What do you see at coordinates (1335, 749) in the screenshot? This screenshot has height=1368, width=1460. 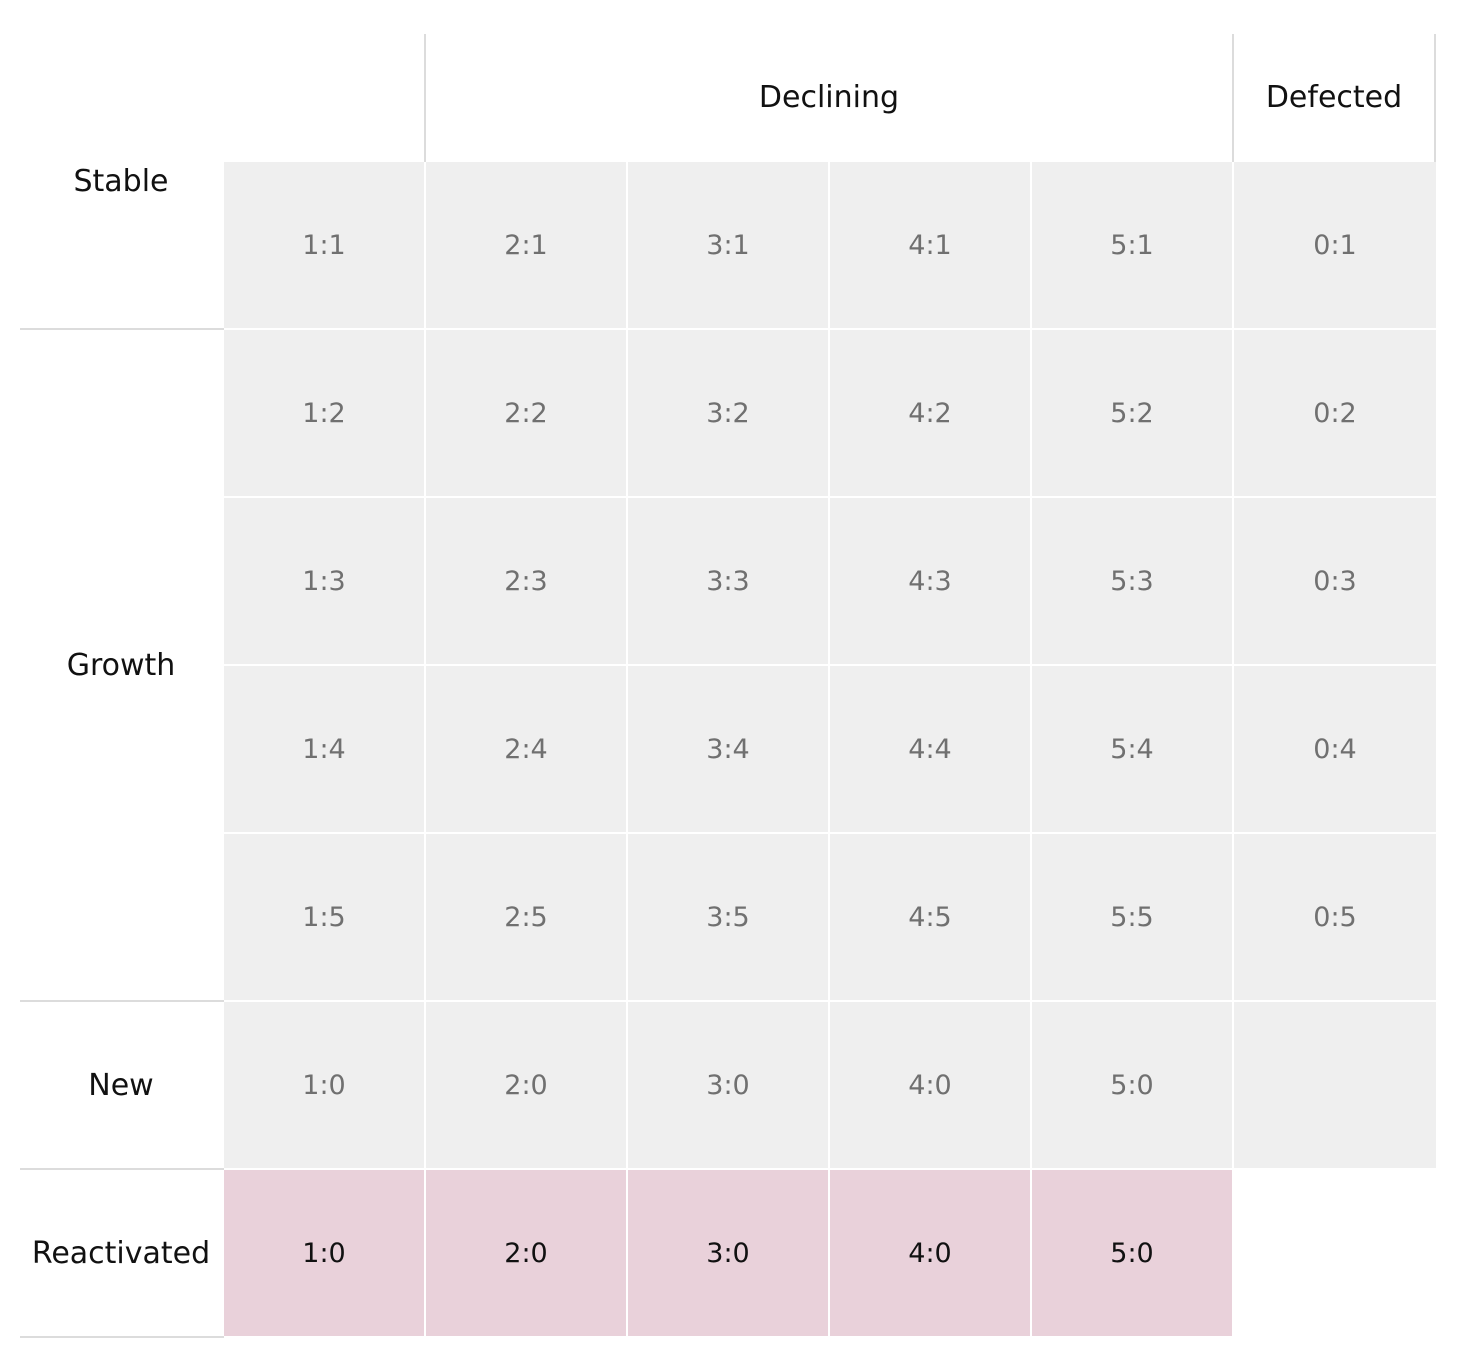 I see `matrix-cell-0-4: 0:4` at bounding box center [1335, 749].